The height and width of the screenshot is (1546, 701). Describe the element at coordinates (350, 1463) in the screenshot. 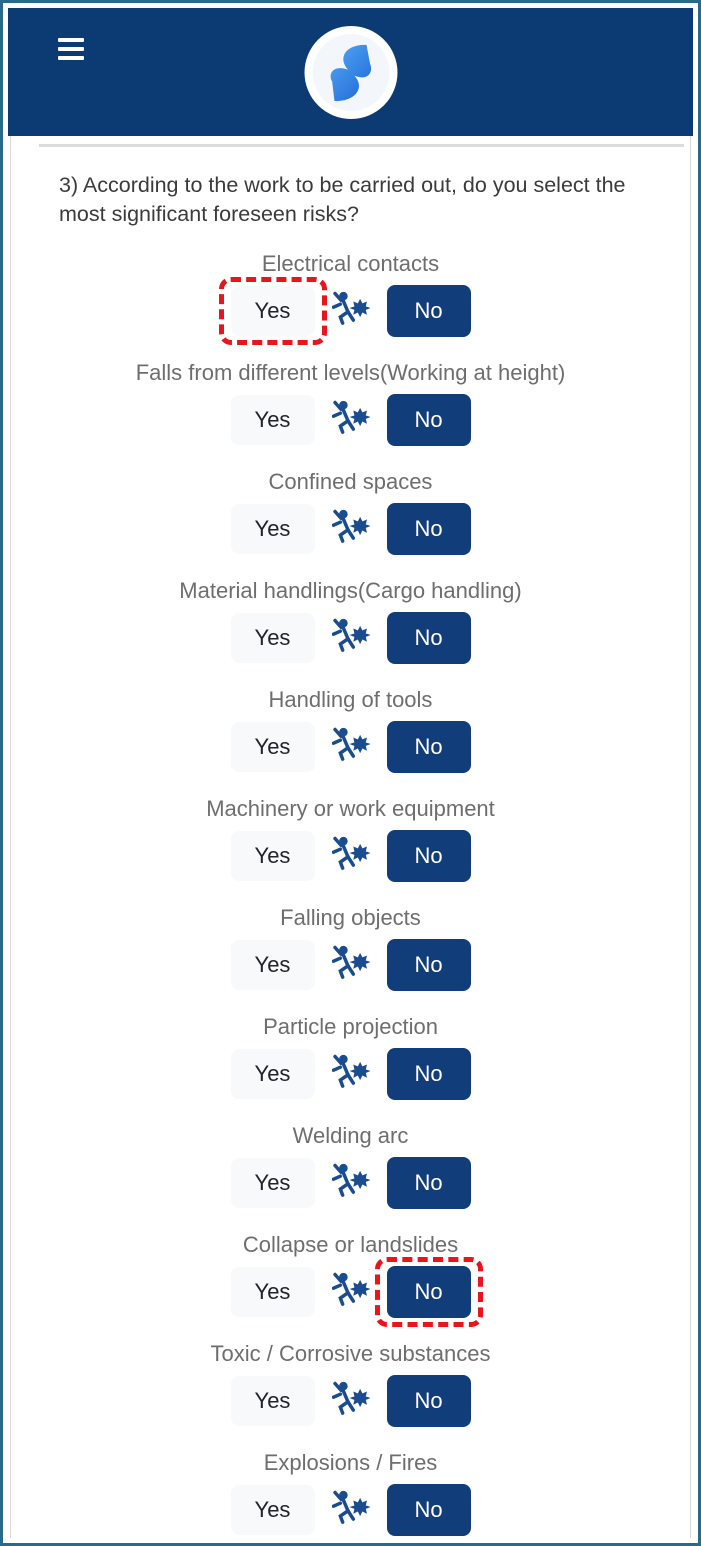

I see `risk-label: Explosions / Fires` at that location.